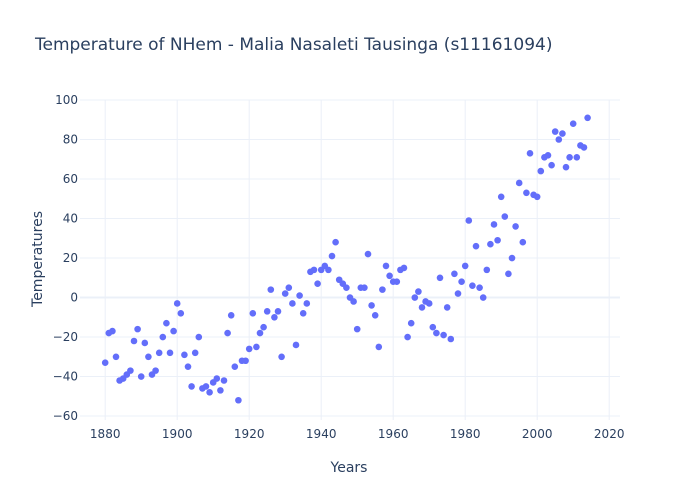 This screenshot has width=700, height=500. What do you see at coordinates (249, 434) in the screenshot?
I see `x-tick-label: 1920` at bounding box center [249, 434].